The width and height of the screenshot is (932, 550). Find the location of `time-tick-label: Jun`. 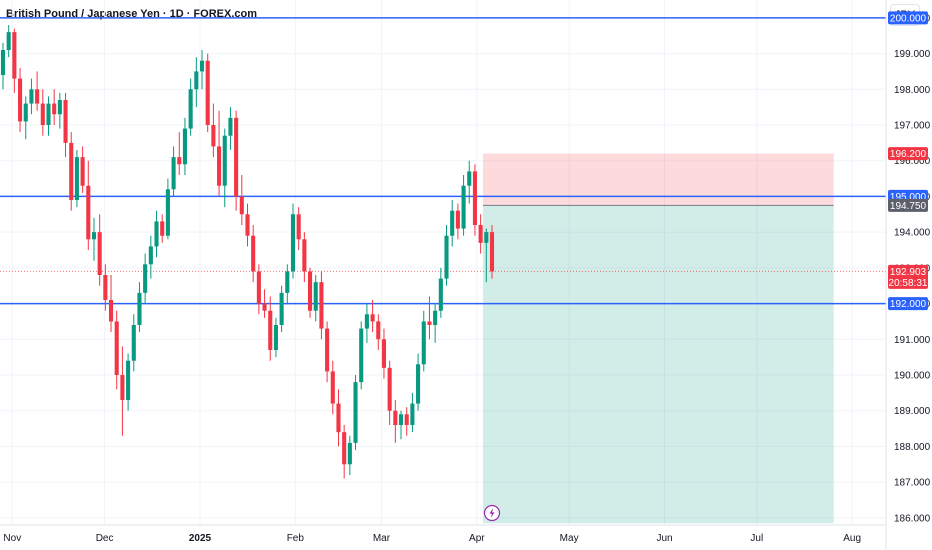

time-tick-label: Jun is located at coordinates (664, 538).